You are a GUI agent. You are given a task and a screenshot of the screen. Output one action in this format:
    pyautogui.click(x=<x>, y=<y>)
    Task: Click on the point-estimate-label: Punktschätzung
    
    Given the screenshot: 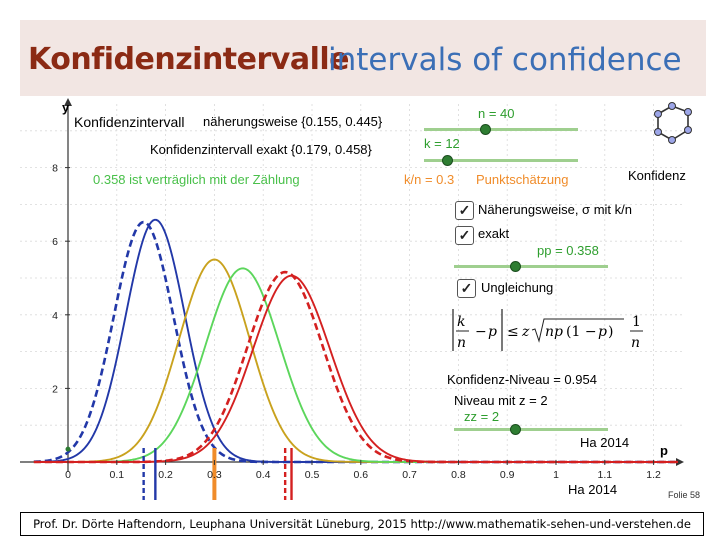 What is the action you would take?
    pyautogui.click(x=522, y=179)
    